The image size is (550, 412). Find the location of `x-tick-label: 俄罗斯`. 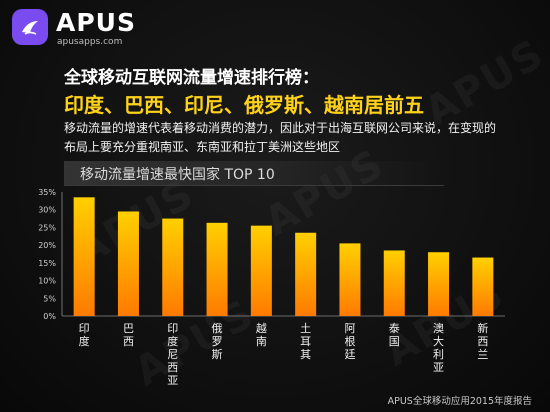

x-tick-label: 俄罗斯 is located at coordinates (217, 341).